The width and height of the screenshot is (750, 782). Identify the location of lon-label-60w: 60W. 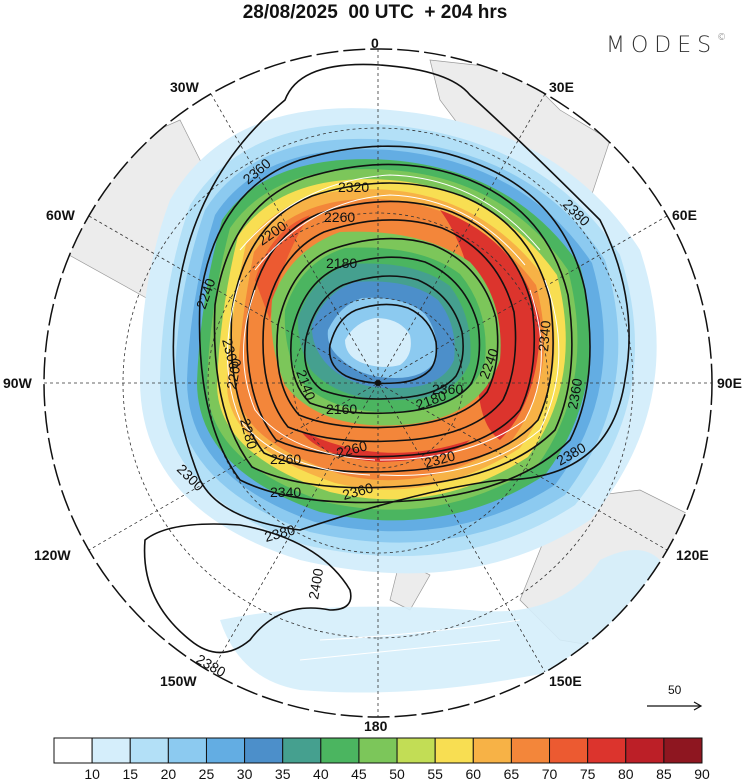
(60, 215).